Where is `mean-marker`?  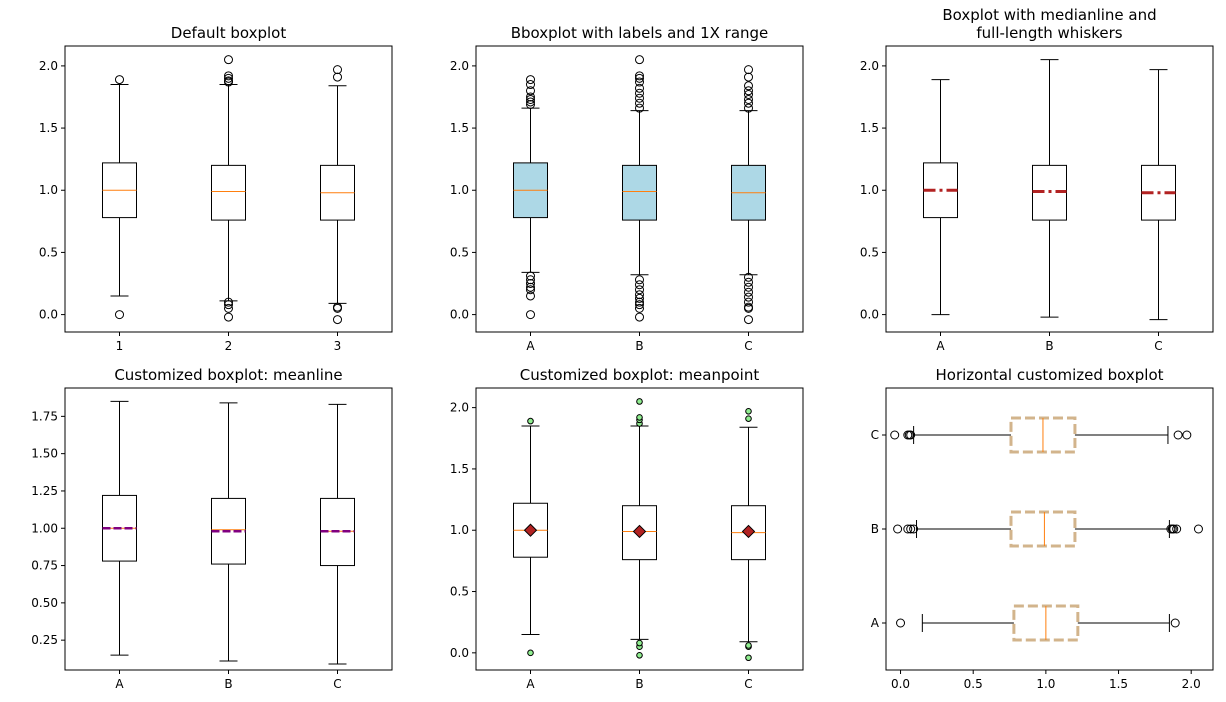
mean-marker is located at coordinates (748, 531).